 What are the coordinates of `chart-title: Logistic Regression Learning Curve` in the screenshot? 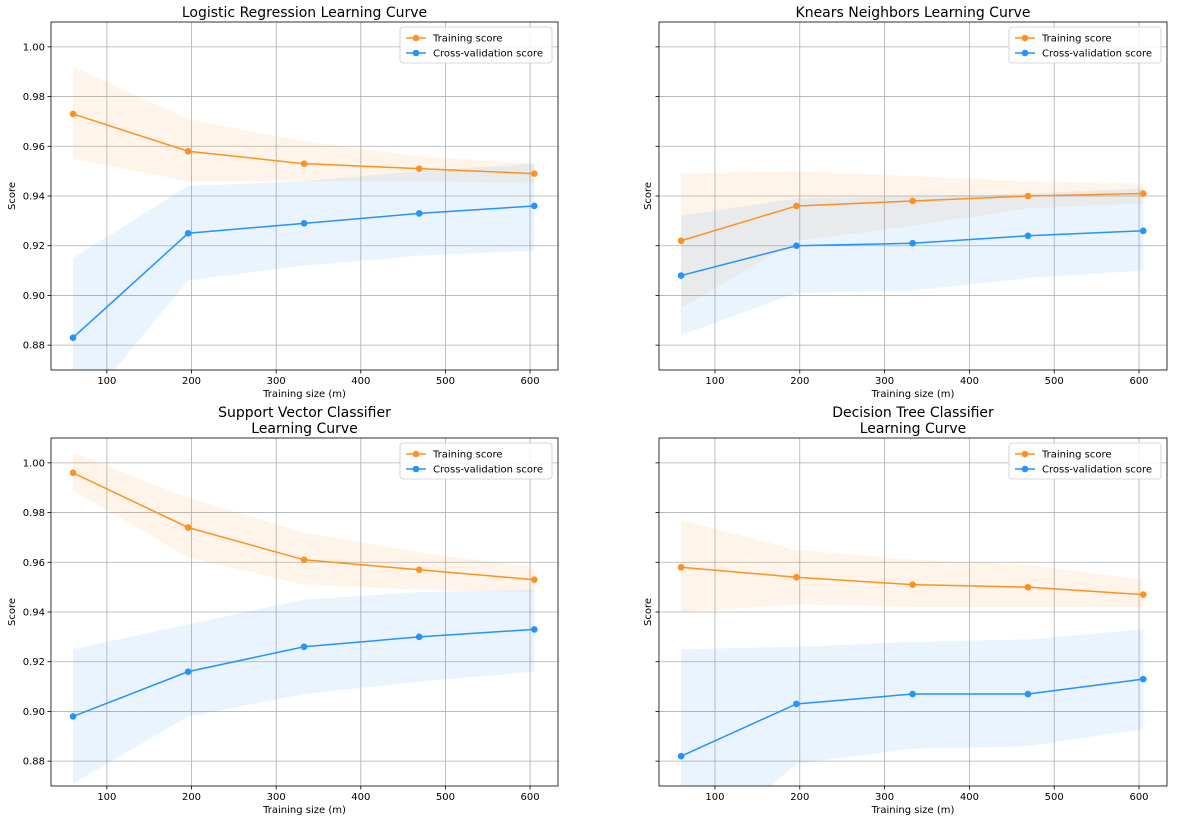 It's located at (304, 13).